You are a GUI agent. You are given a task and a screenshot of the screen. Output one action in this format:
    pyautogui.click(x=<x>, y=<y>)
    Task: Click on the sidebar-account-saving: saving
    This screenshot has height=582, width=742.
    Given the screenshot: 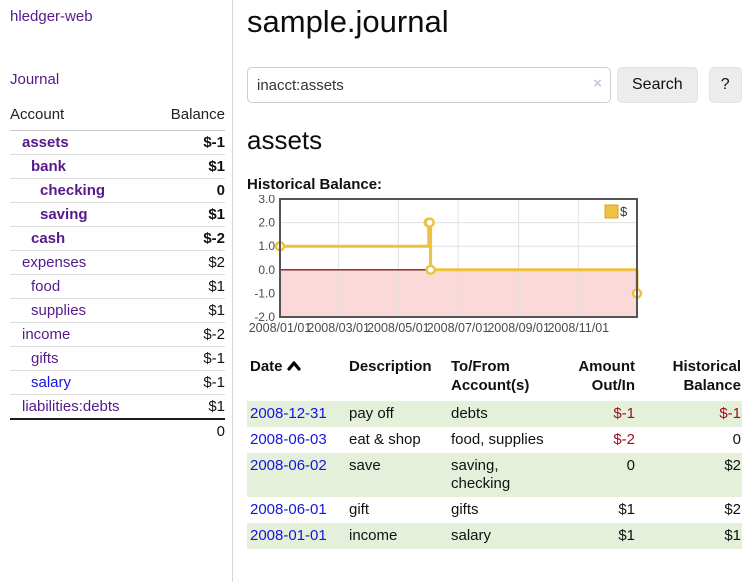 What is the action you would take?
    pyautogui.click(x=64, y=214)
    